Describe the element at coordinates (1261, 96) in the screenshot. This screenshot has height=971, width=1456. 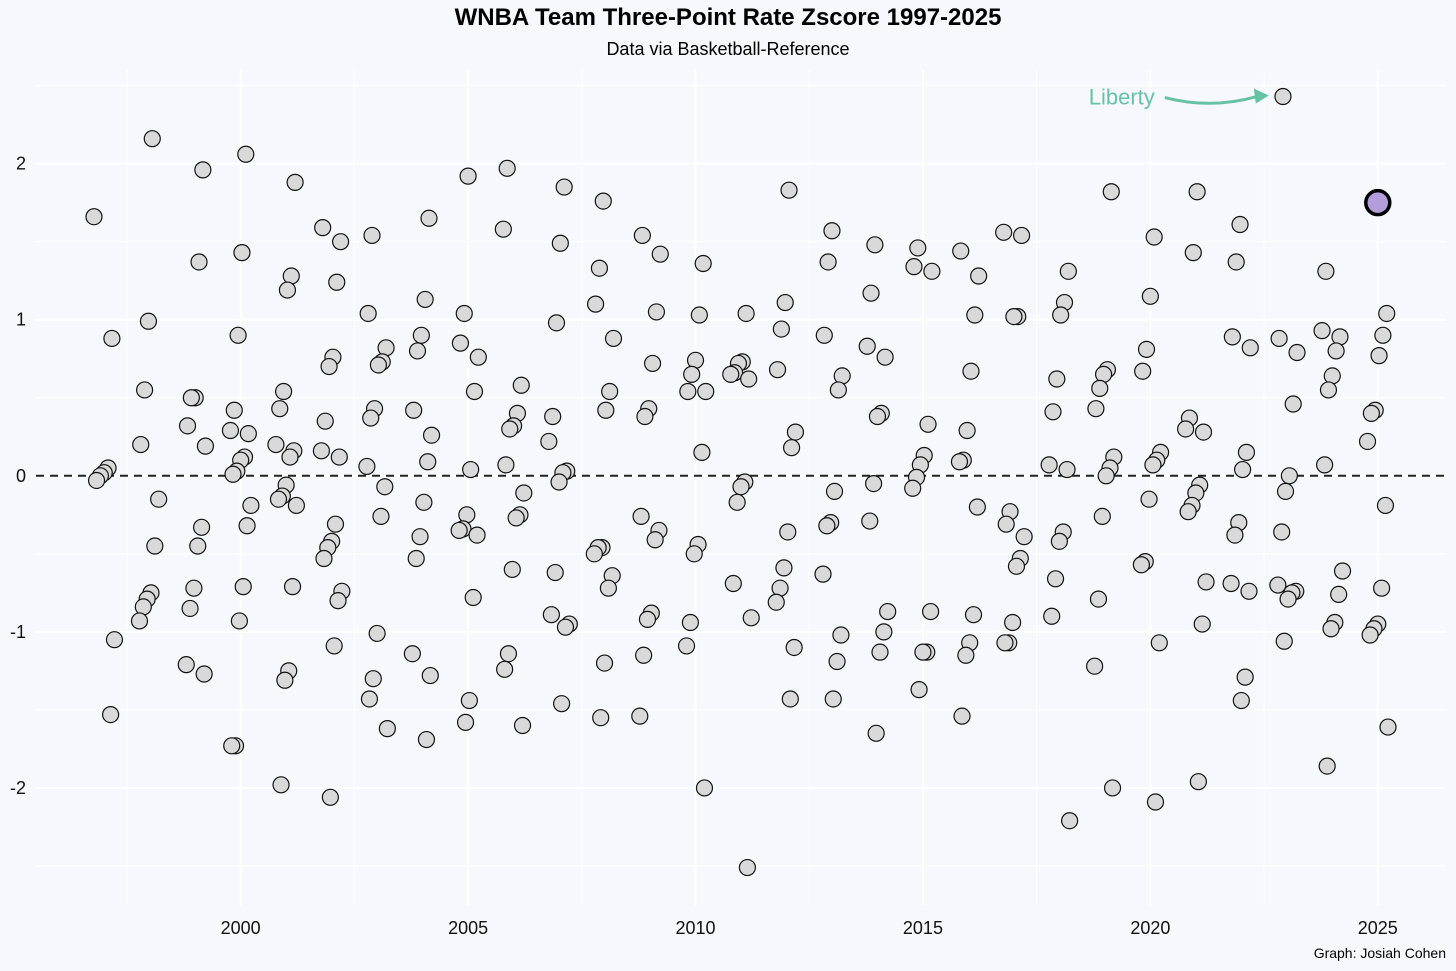
I see `annotation-arrowhead` at that location.